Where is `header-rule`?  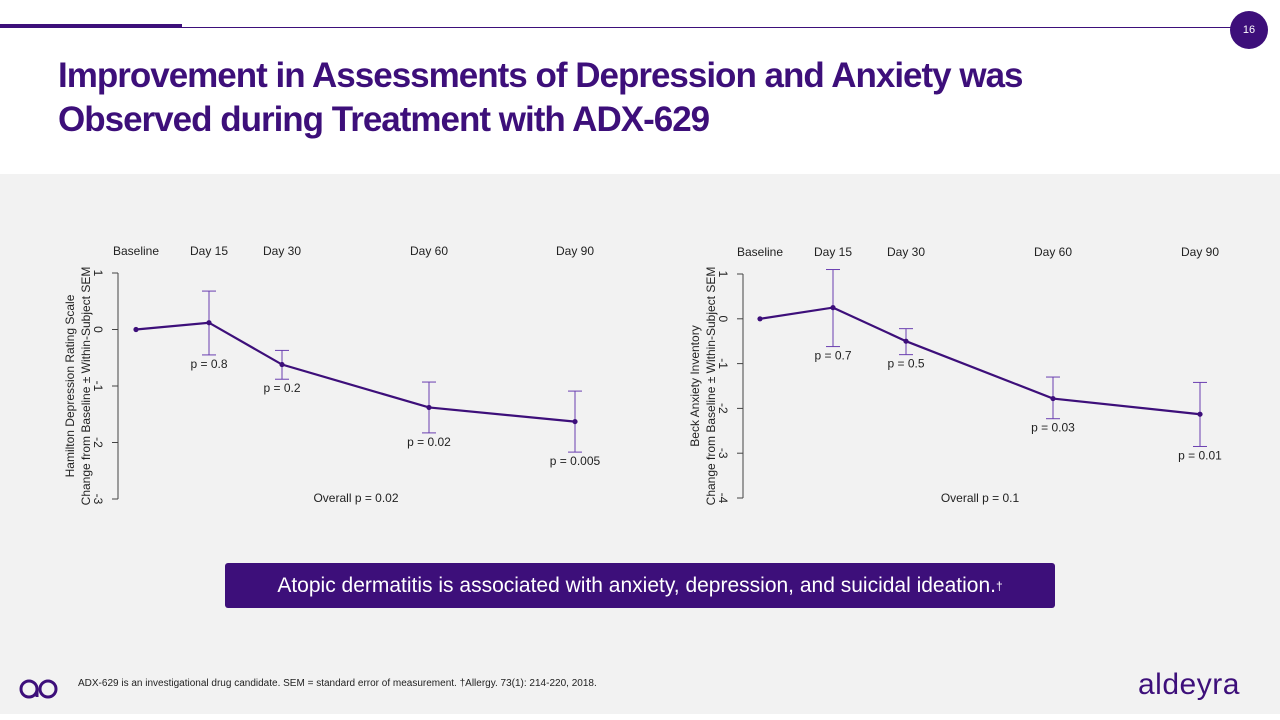 header-rule is located at coordinates (707, 27).